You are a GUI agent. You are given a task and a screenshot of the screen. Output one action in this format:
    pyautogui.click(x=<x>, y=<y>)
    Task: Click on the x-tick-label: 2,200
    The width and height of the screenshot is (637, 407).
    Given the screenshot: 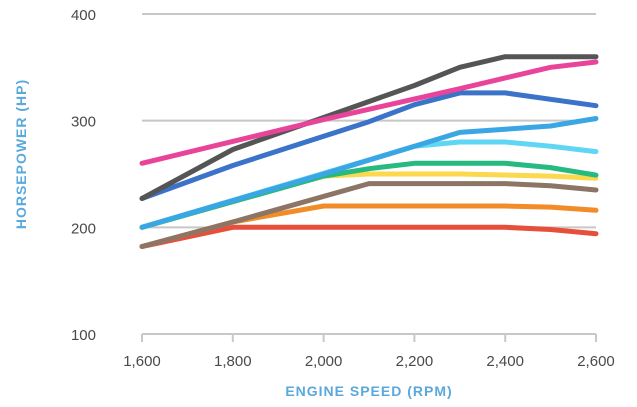 What is the action you would take?
    pyautogui.click(x=415, y=361)
    